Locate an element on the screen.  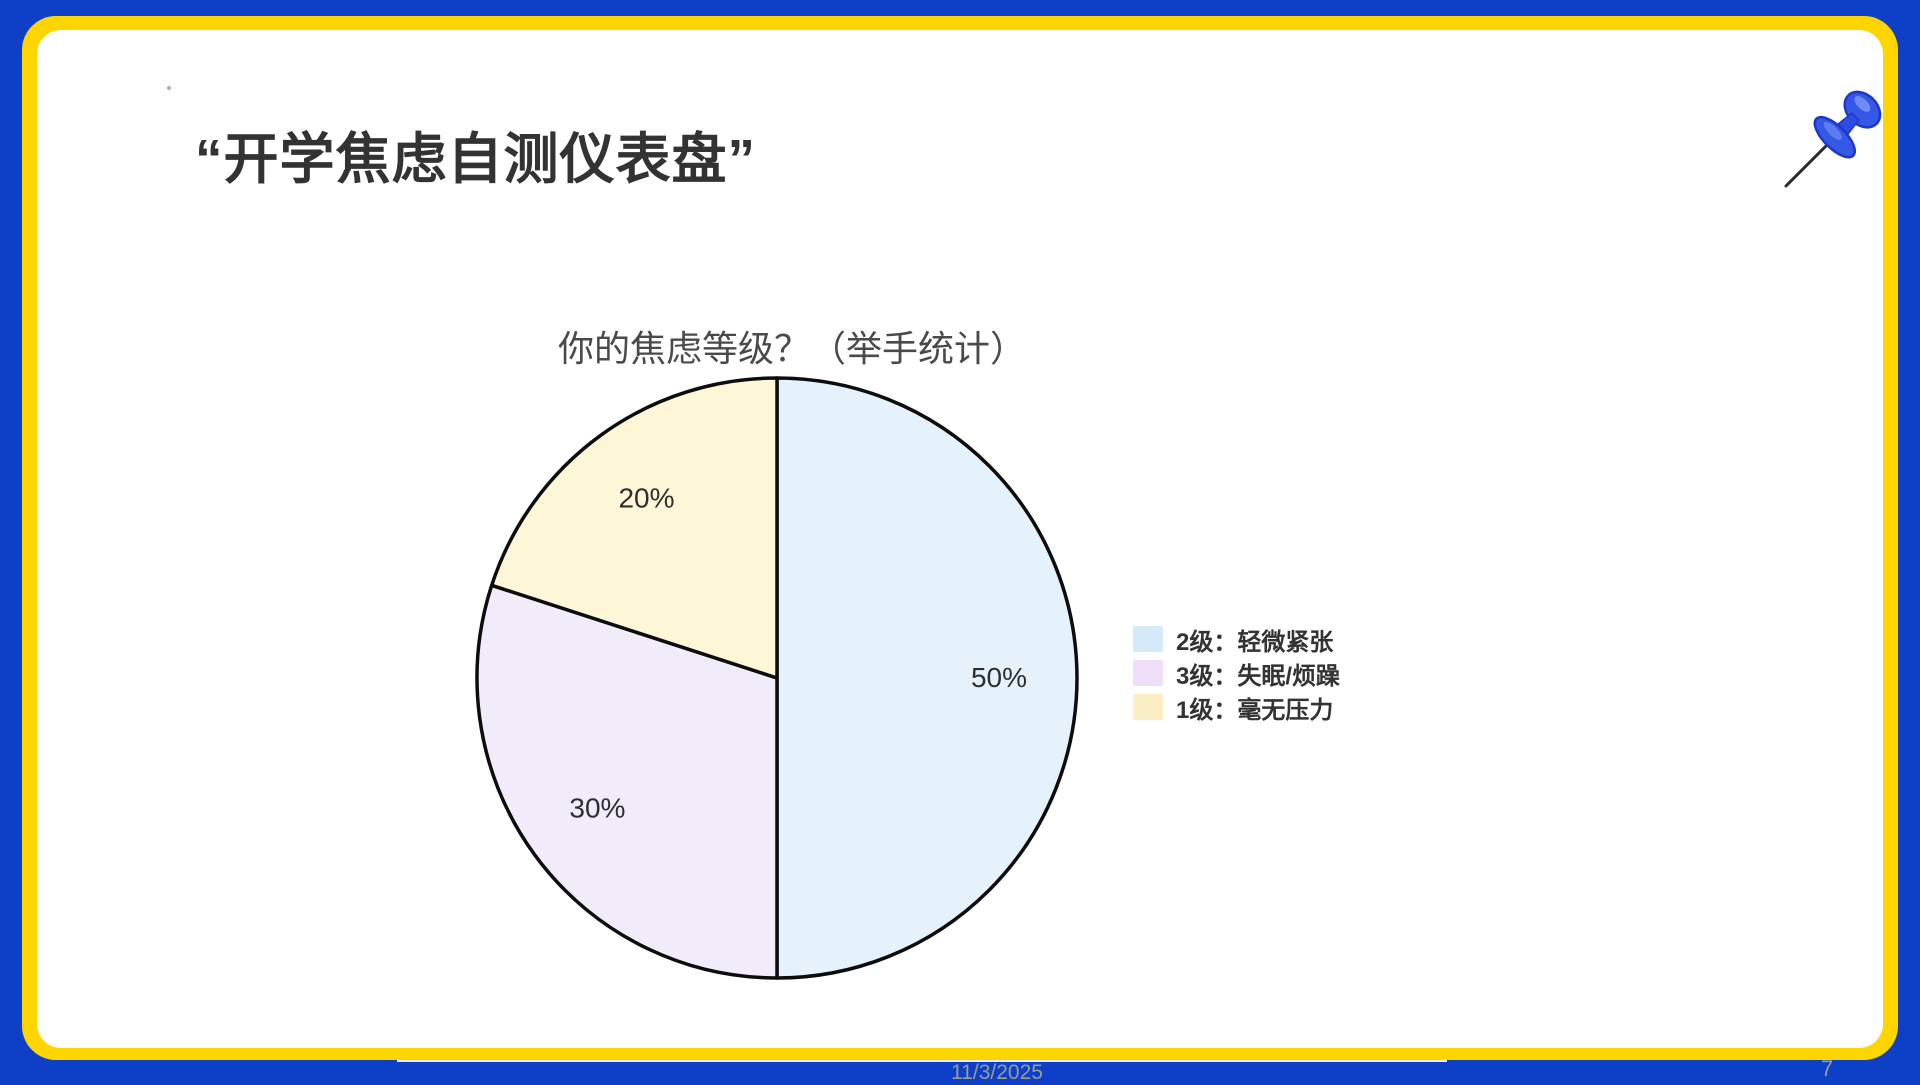
legend-label: 1级：毫无压力 is located at coordinates (1255, 710).